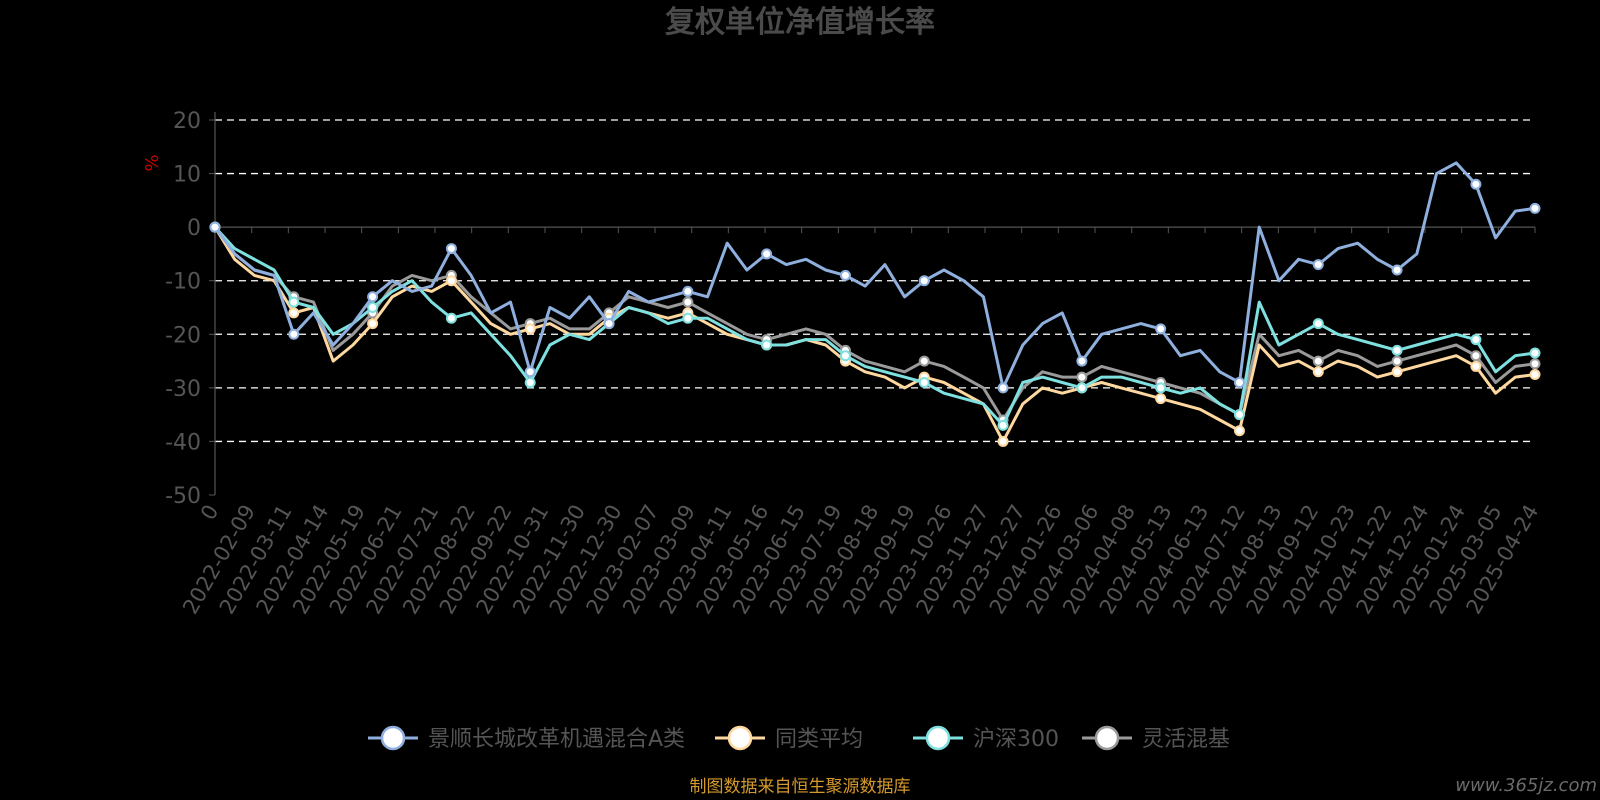  I want to click on y-tick-label: 0, so click(194, 228).